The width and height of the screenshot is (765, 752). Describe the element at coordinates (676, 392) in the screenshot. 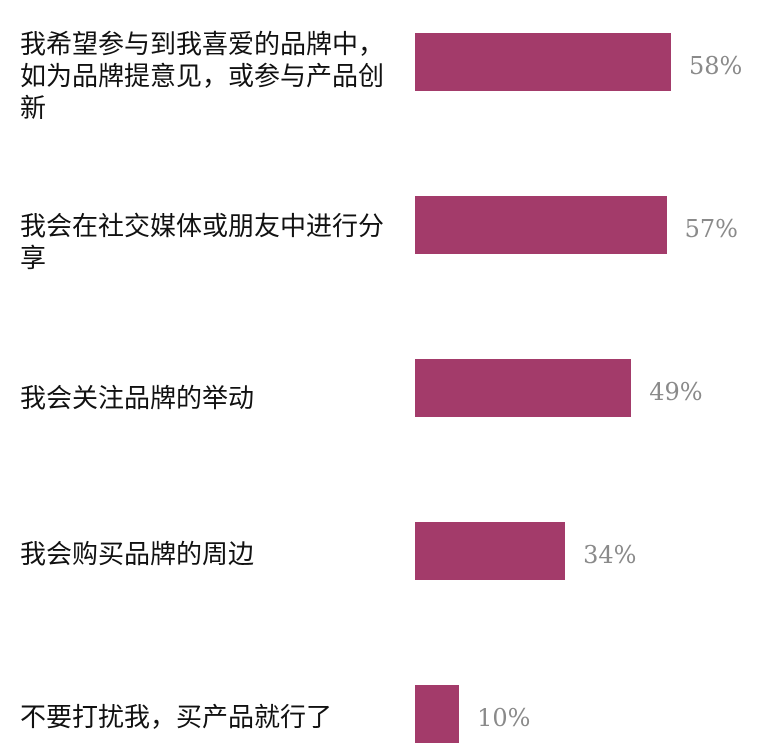

I see `value-label: 49%` at that location.